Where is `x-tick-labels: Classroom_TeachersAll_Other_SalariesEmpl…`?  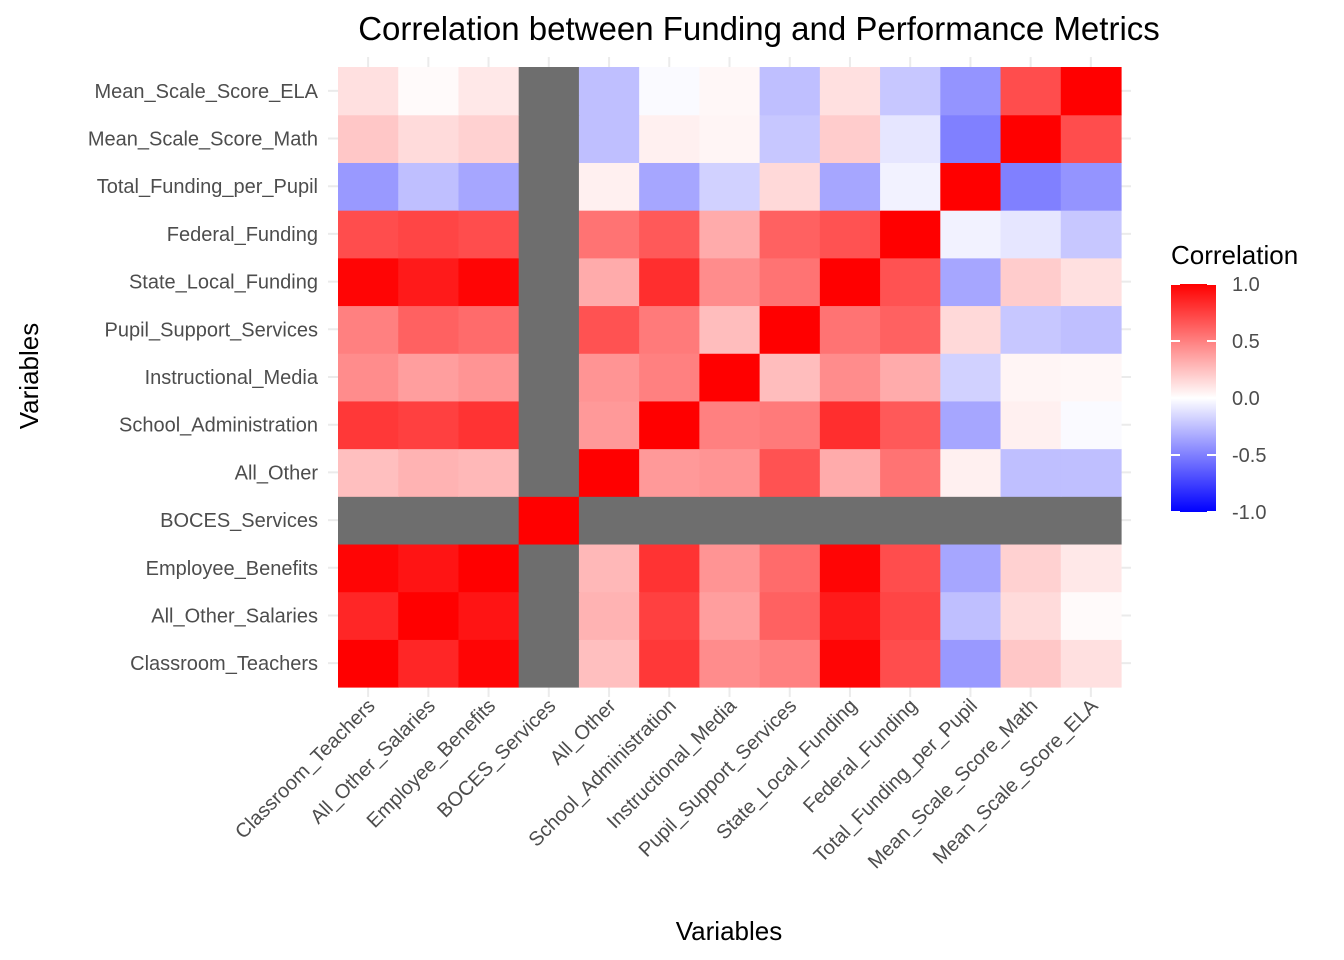
x-tick-labels: Classroom_TeachersAll_Other_SalariesEmpl… is located at coordinates (667, 783).